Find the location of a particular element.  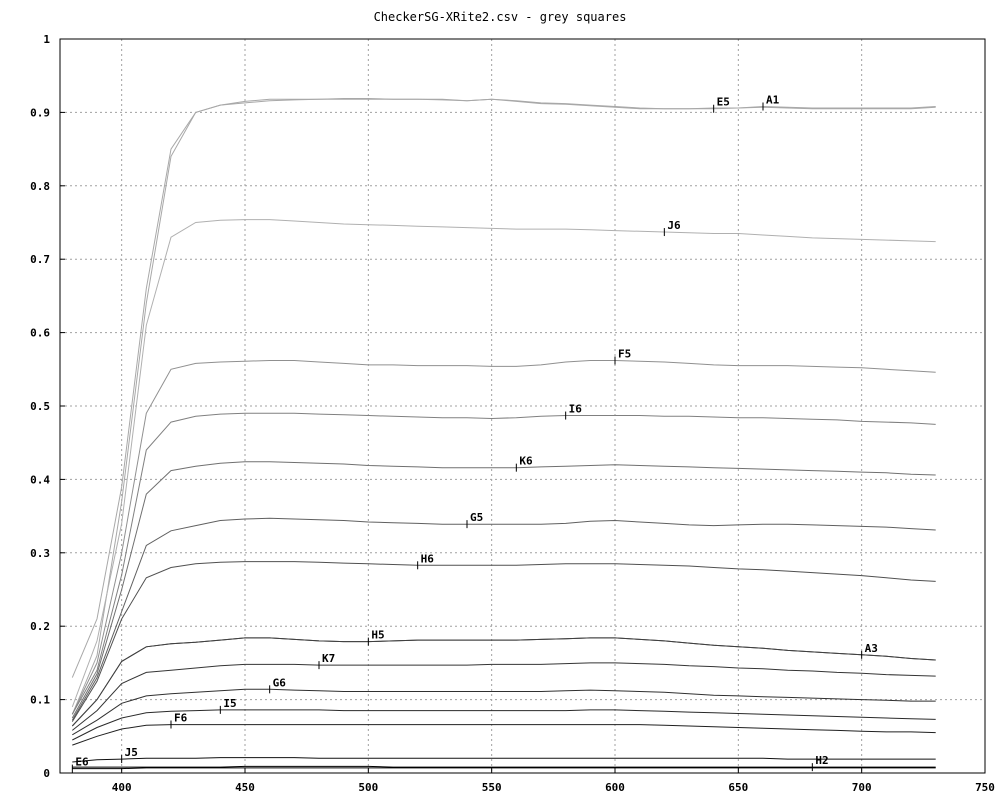

series-label-f5: F5 is located at coordinates (624, 353).